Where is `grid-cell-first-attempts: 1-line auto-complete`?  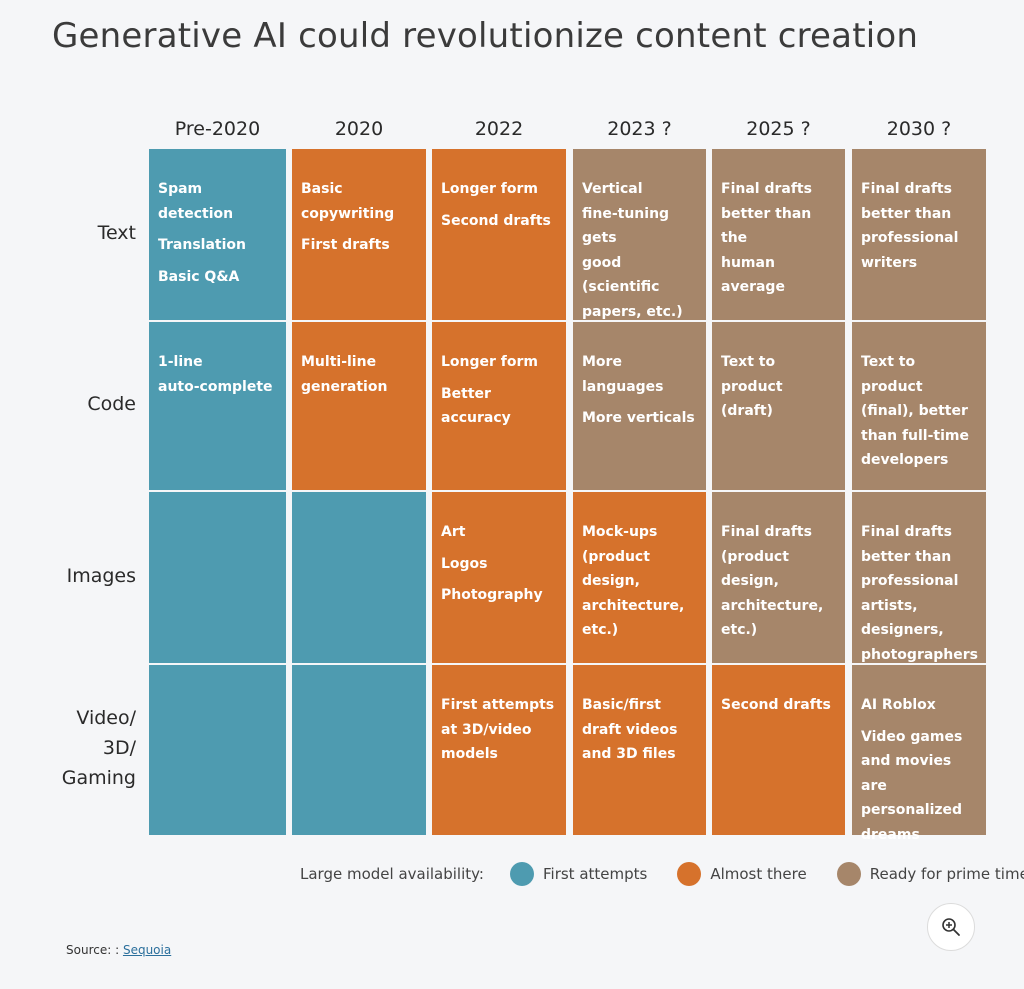
grid-cell-first-attempts: 1-line auto-complete is located at coordinates (217, 406).